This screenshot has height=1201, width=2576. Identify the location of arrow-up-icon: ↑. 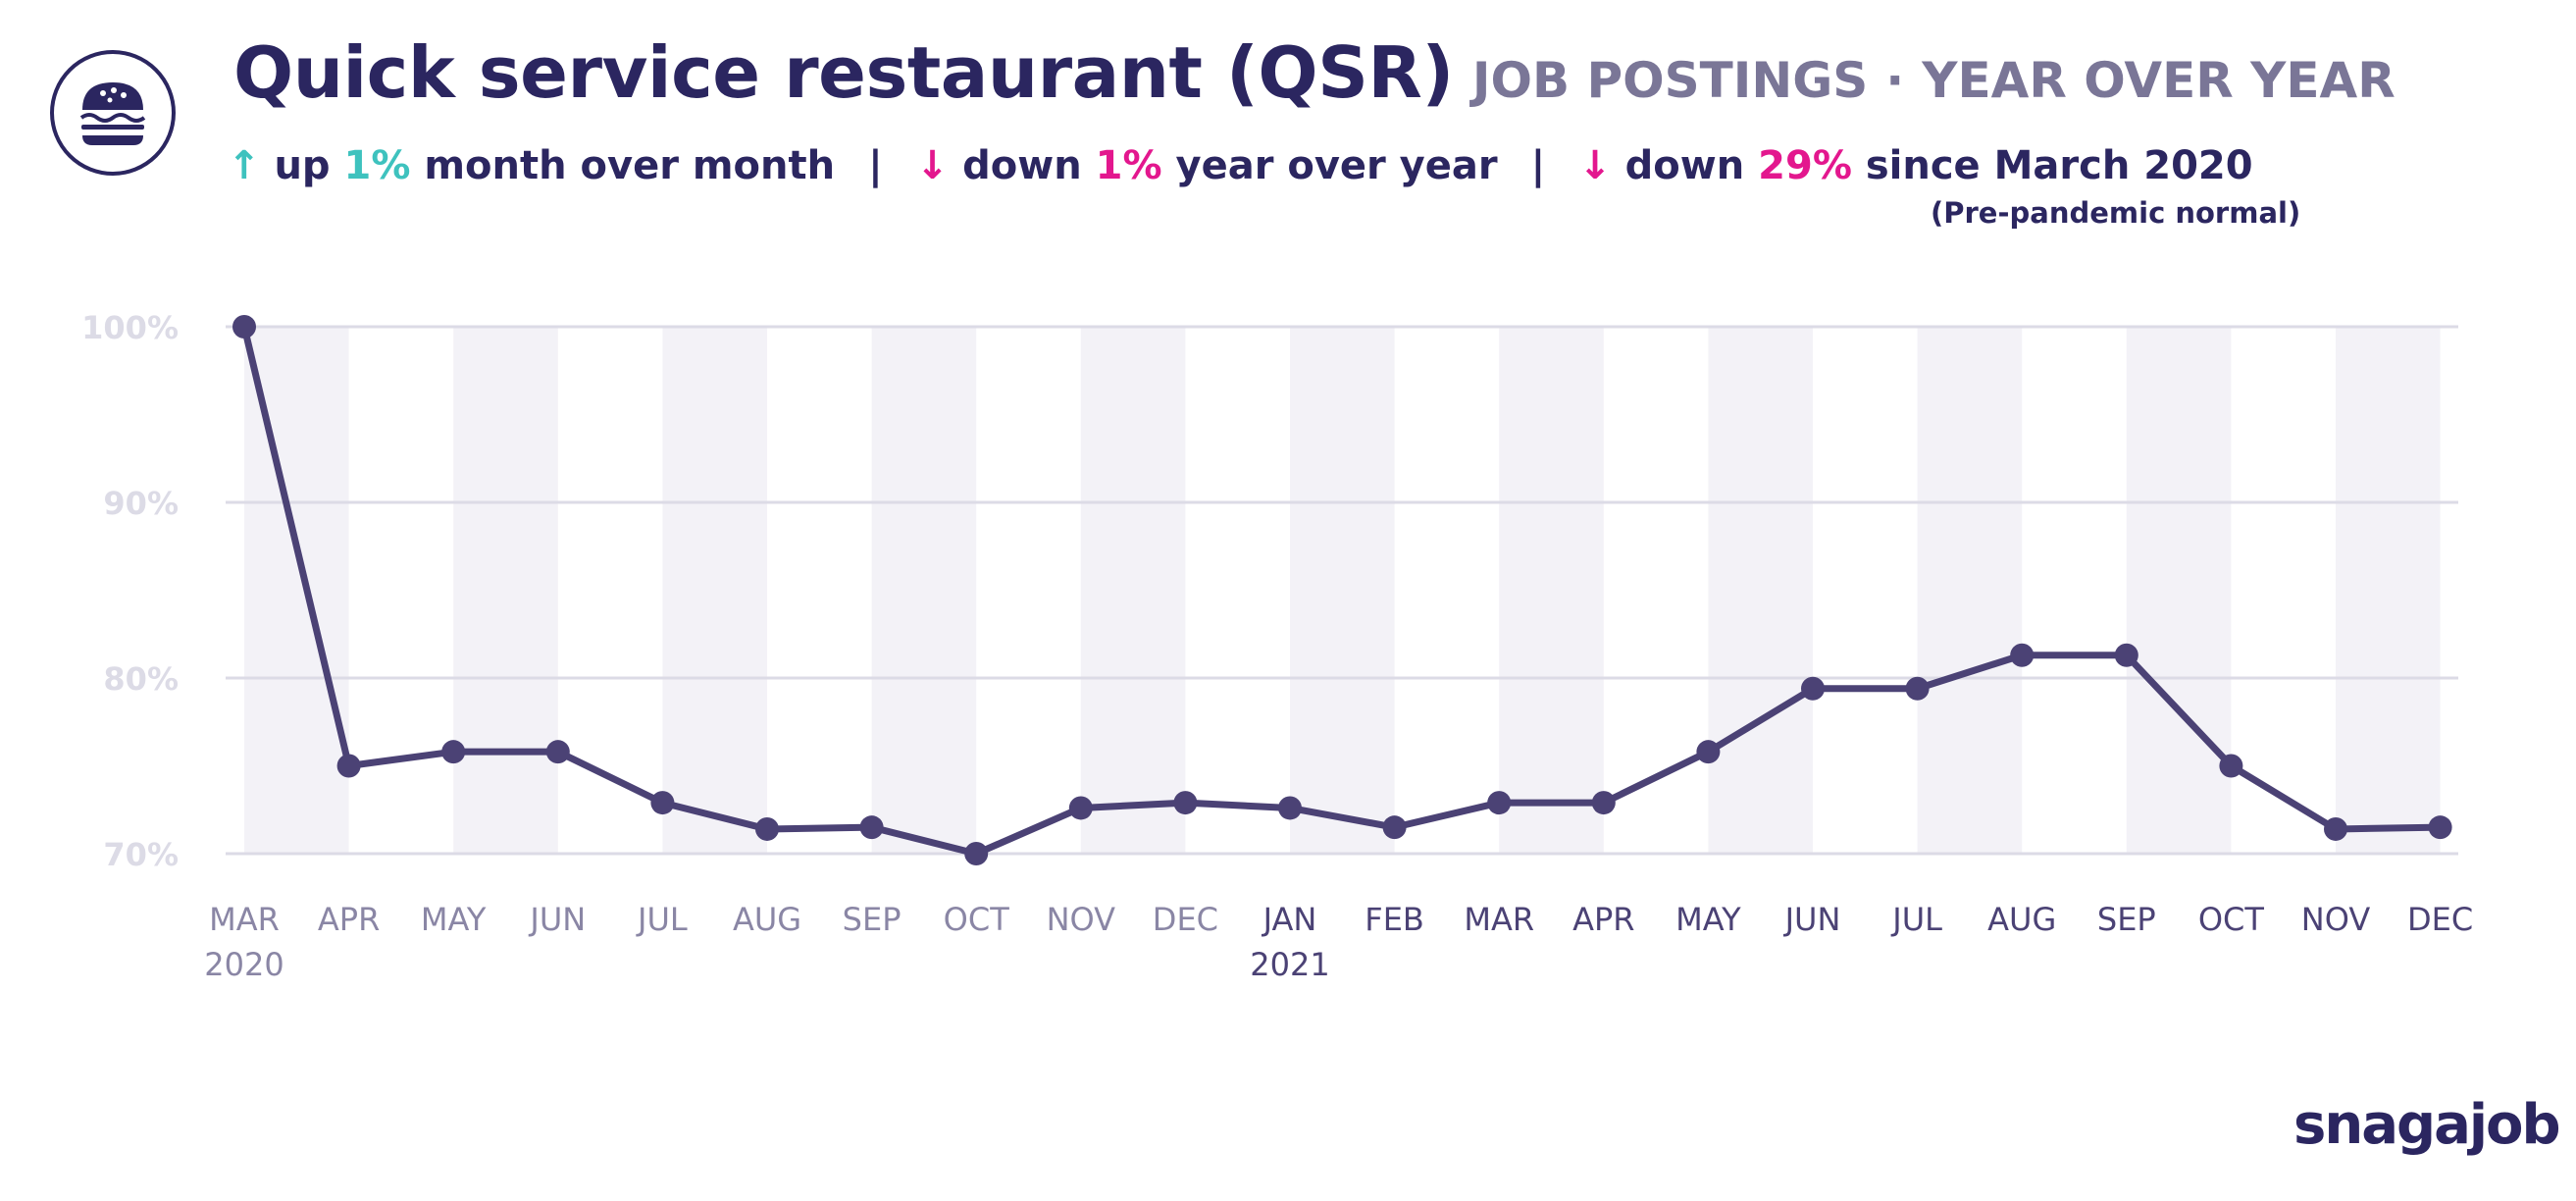
(244, 165).